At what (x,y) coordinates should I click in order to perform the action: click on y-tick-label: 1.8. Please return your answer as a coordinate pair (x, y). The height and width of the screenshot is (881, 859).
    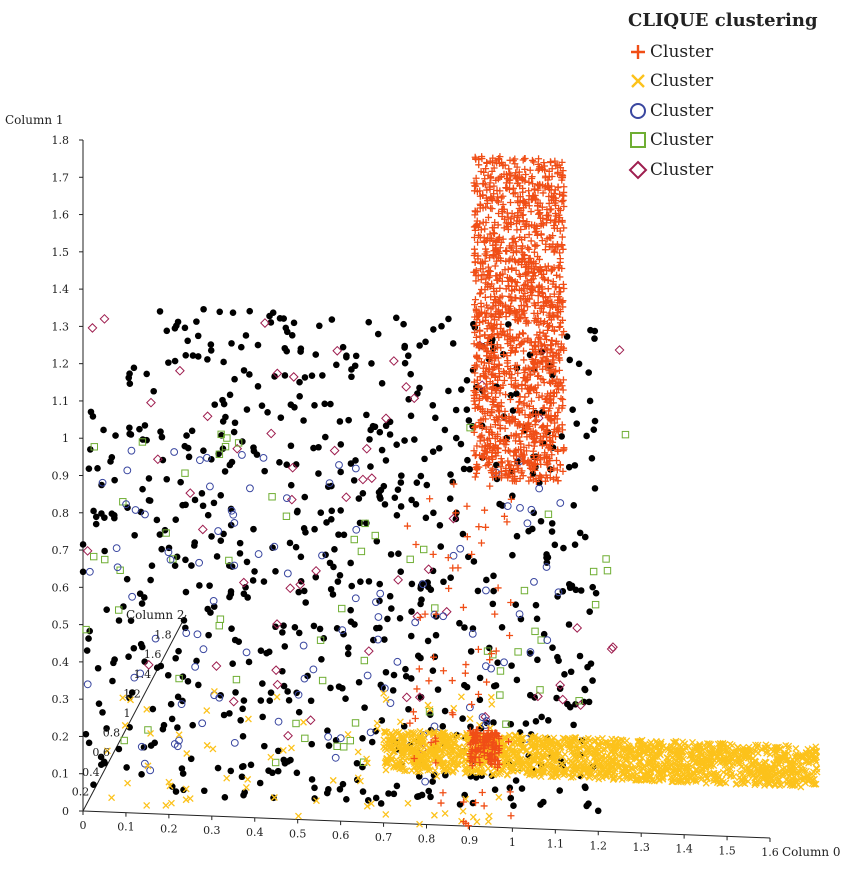
    Looking at the image, I should click on (61, 140).